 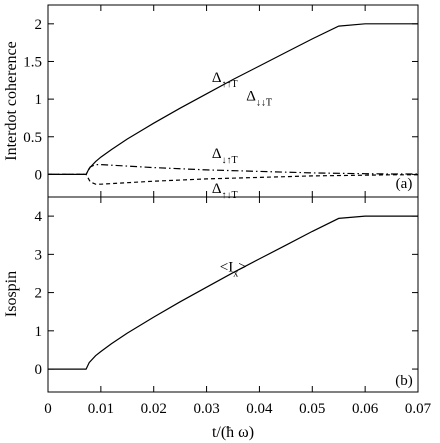 What do you see at coordinates (39, 255) in the screenshot?
I see `y-tick-label: 3` at bounding box center [39, 255].